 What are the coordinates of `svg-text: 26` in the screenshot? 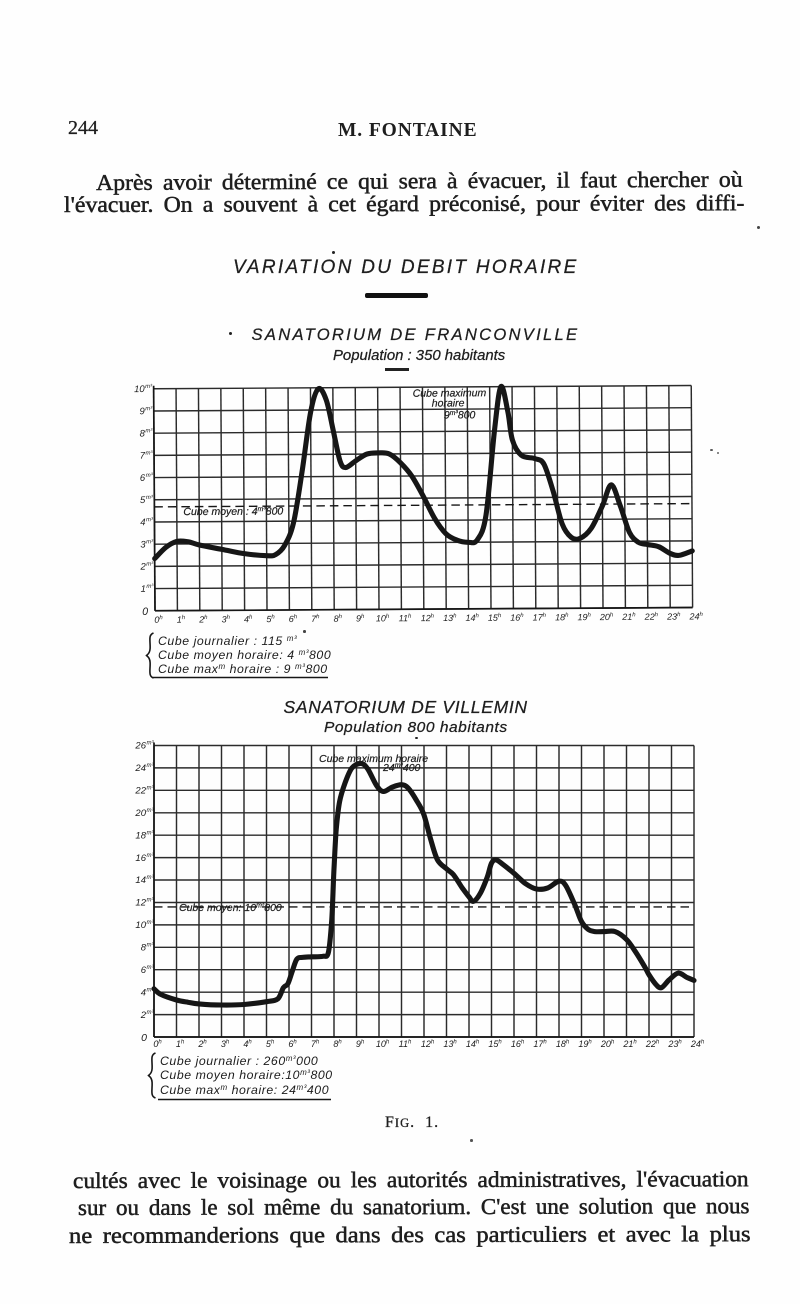 It's located at (140, 746).